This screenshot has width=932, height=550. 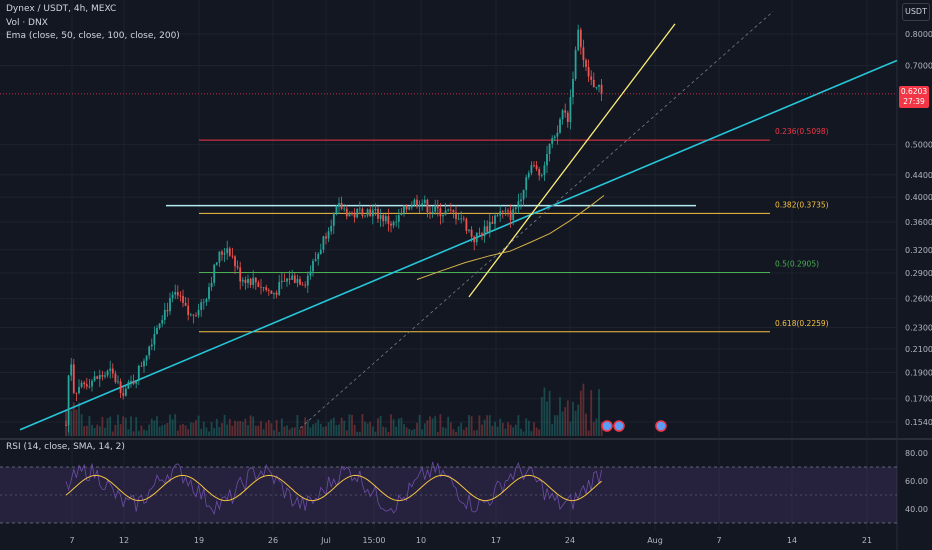 What do you see at coordinates (333, 488) in the screenshot?
I see `rsi-line` at bounding box center [333, 488].